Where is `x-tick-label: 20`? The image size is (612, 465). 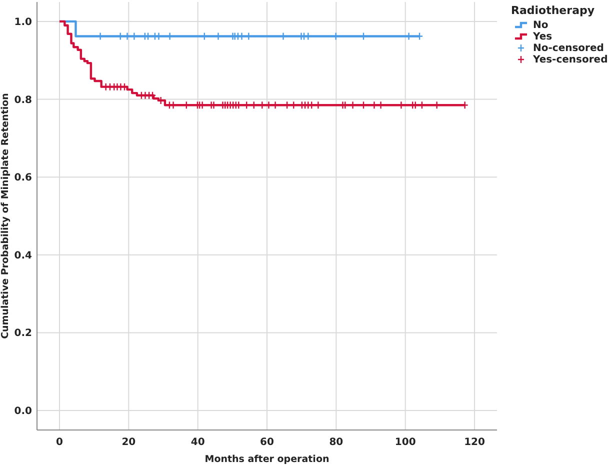
x-tick-label: 20 is located at coordinates (129, 442).